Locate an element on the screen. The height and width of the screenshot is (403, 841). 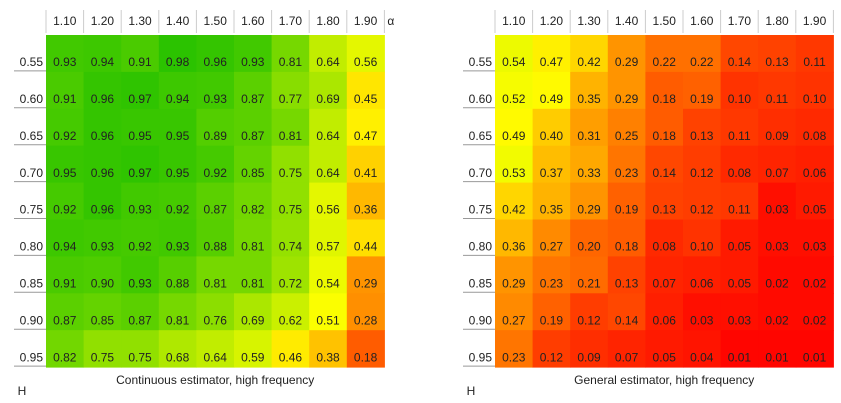
cell-label: 0.07 is located at coordinates (627, 357).